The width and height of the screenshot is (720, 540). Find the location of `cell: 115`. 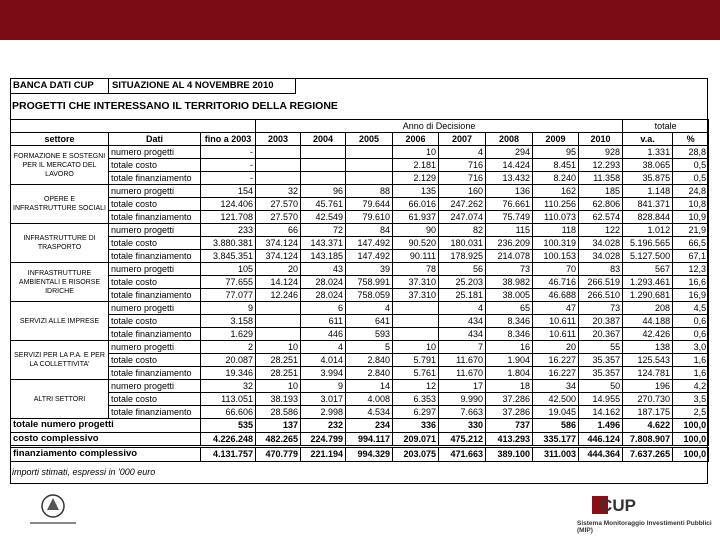

cell: 115 is located at coordinates (509, 230).